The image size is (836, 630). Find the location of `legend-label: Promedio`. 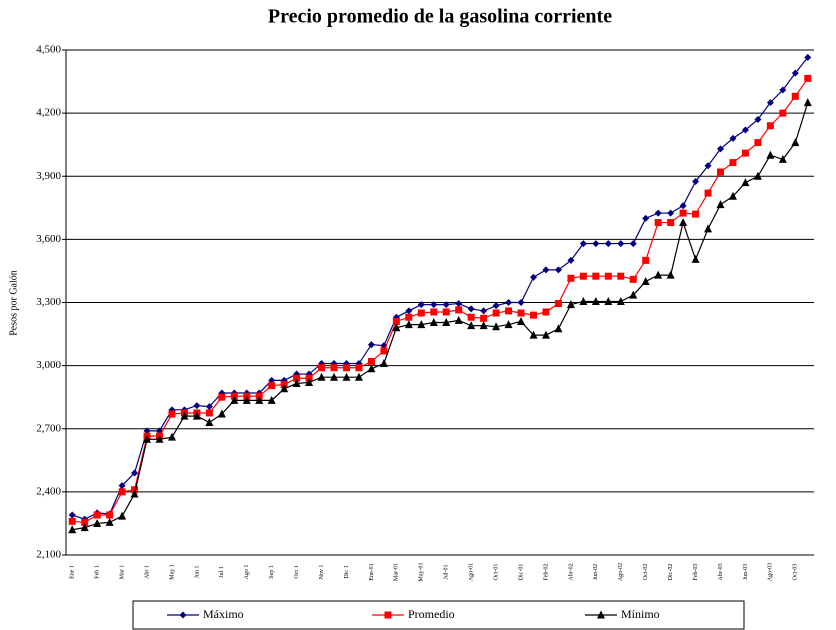

legend-label: Promedio is located at coordinates (431, 614).